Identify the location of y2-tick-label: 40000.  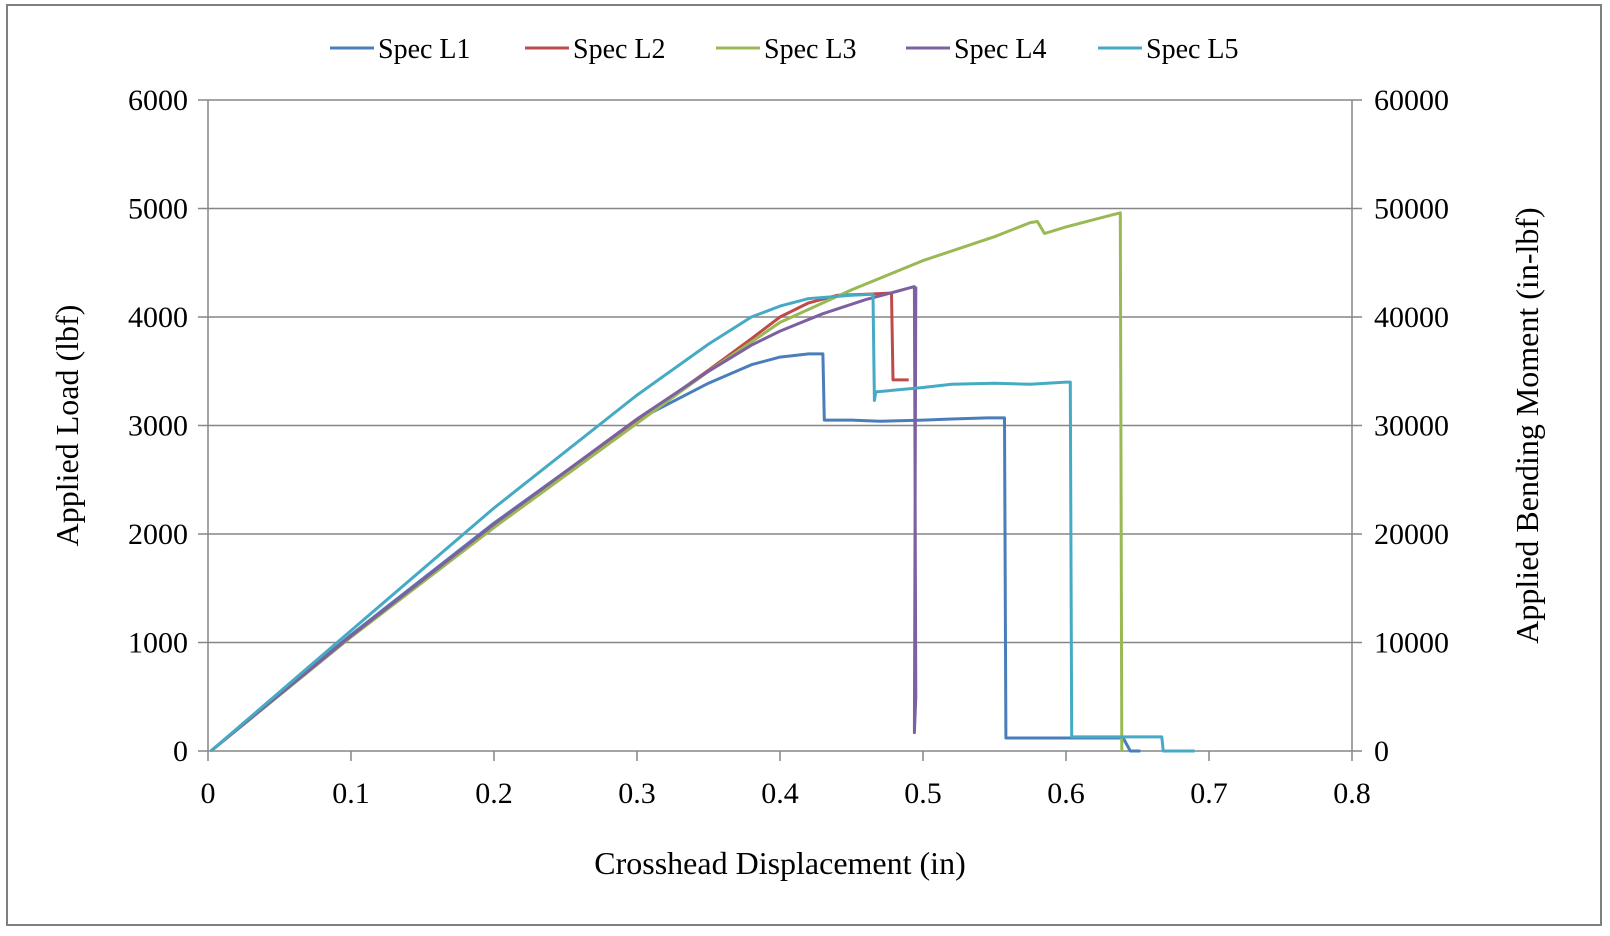
(1411, 317).